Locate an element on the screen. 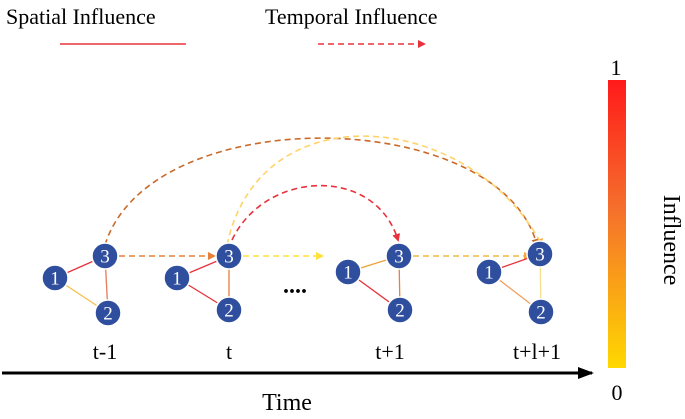 The image size is (685, 419). colorbar is located at coordinates (617, 224).